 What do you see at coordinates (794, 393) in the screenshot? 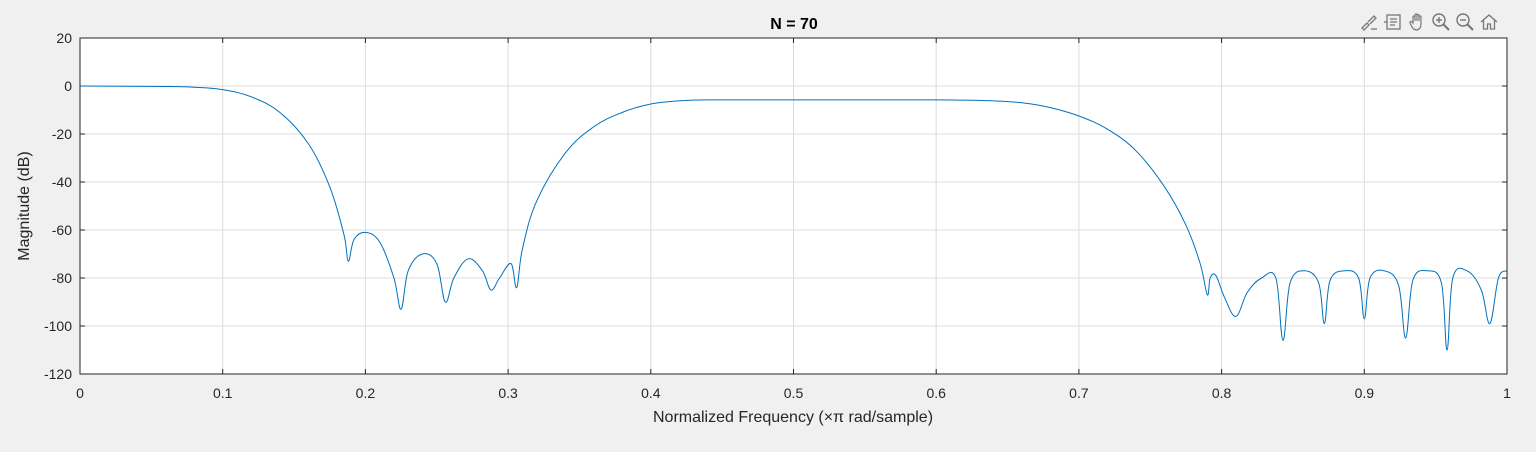
I see `x-tick-label: 0.5` at bounding box center [794, 393].